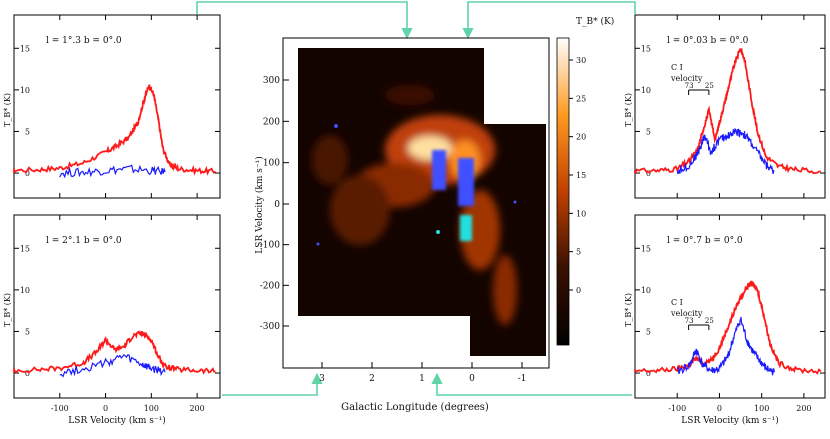 The image size is (830, 439). I want to click on map-y-tick-label: -200, so click(270, 286).